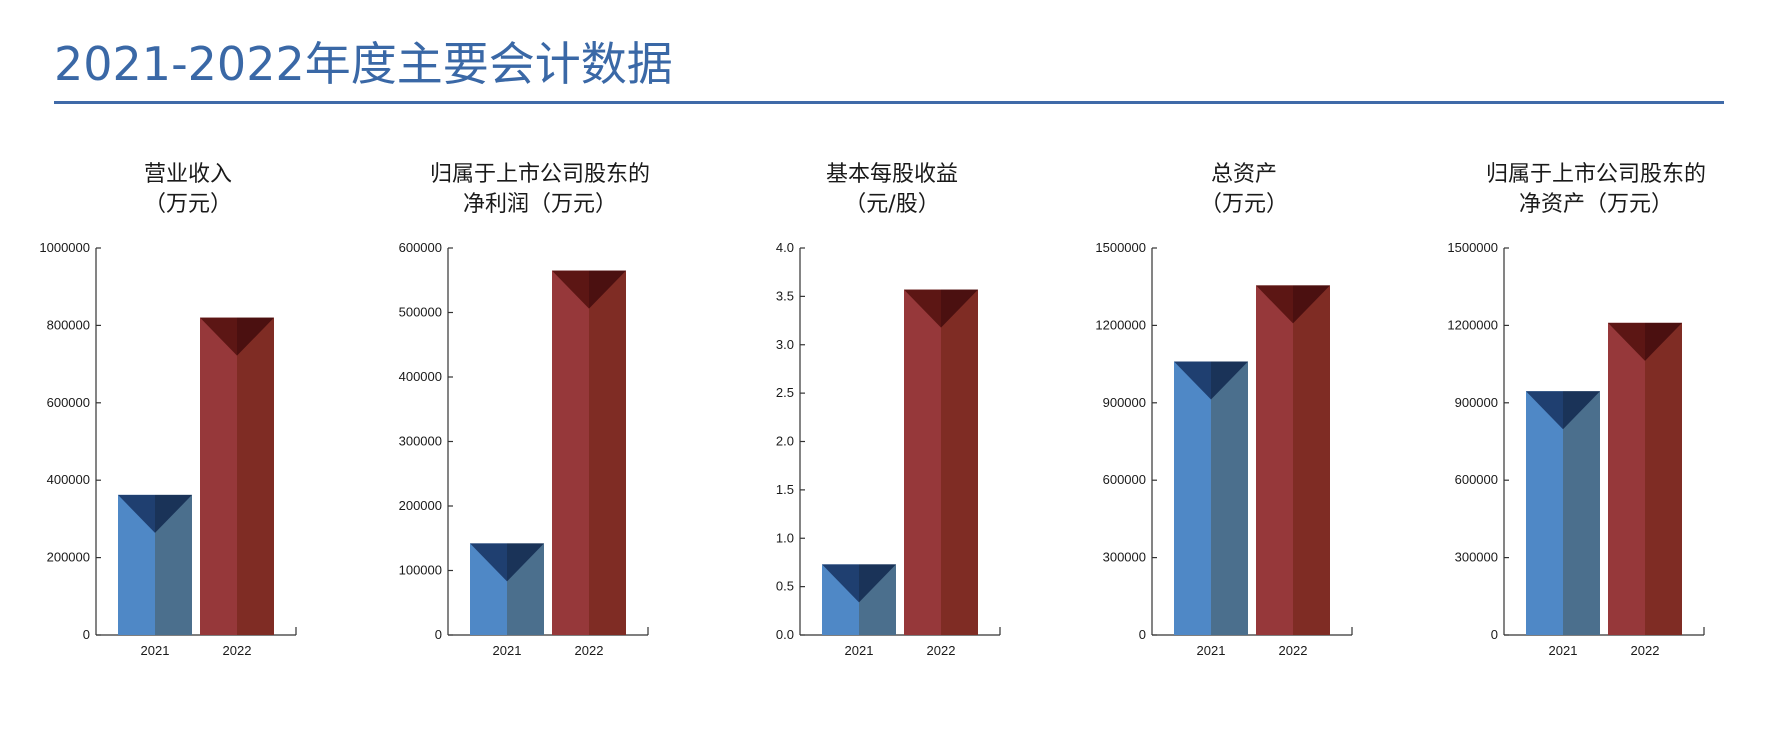  What do you see at coordinates (1596, 190) in the screenshot?
I see `chart-title: 归属于上市公司股东的 净资产（万元）` at bounding box center [1596, 190].